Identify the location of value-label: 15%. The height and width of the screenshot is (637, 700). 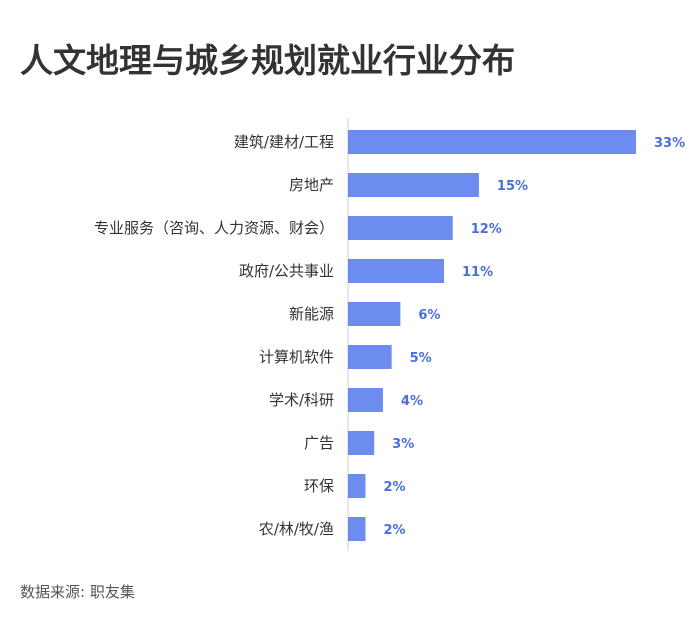
(512, 186).